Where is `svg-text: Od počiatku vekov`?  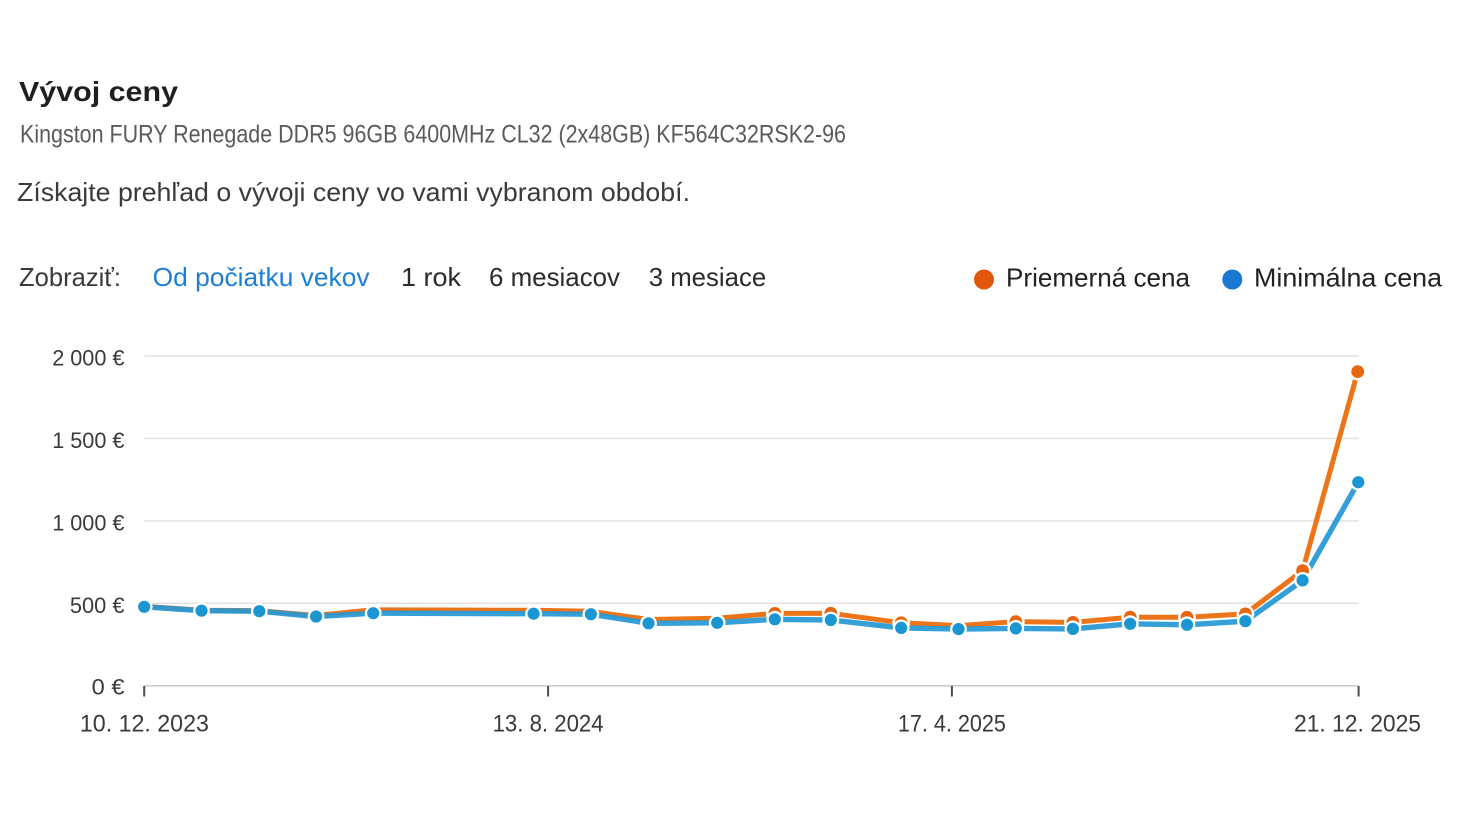 svg-text: Od počiatku vekov is located at coordinates (261, 277).